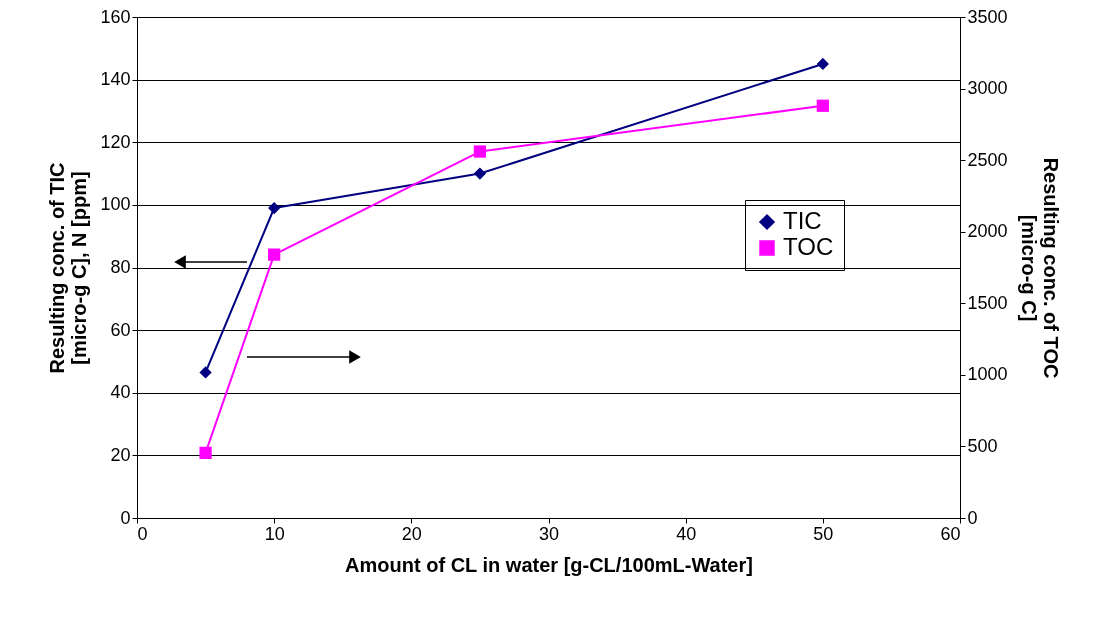 Image resolution: width=1105 pixels, height=617 pixels. Describe the element at coordinates (142, 533) in the screenshot. I see `x-tick-label: 0` at that location.